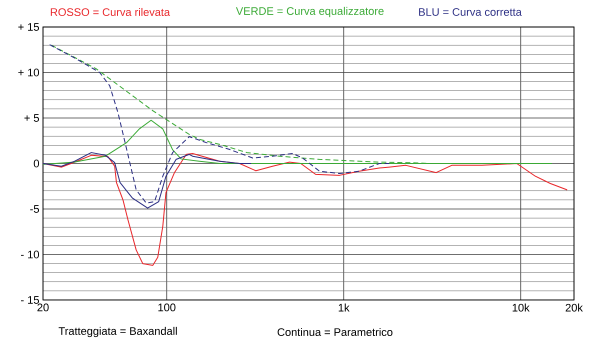 The width and height of the screenshot is (600, 344). I want to click on text: ROSSO = Curva rilevata, so click(110, 12).